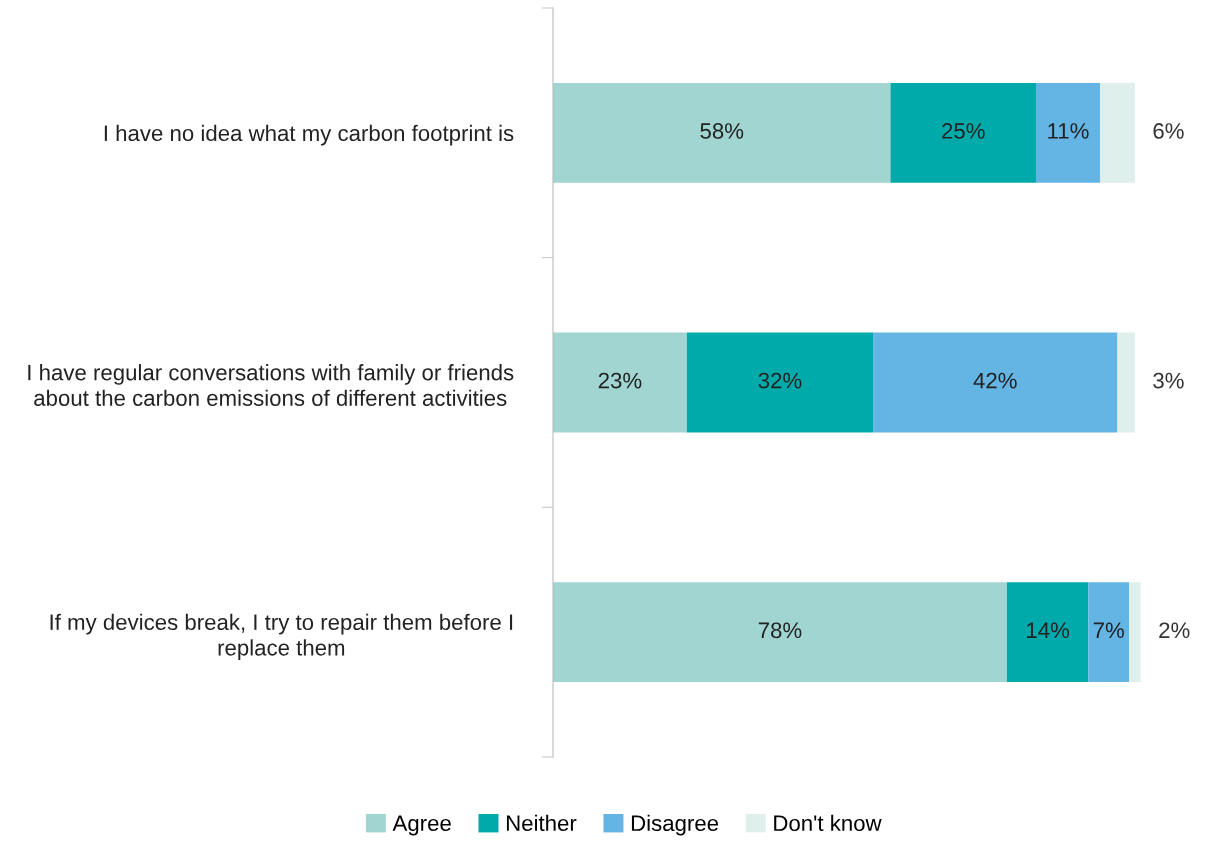 This screenshot has height=847, width=1223. What do you see at coordinates (541, 823) in the screenshot?
I see `legend-label: Neither` at bounding box center [541, 823].